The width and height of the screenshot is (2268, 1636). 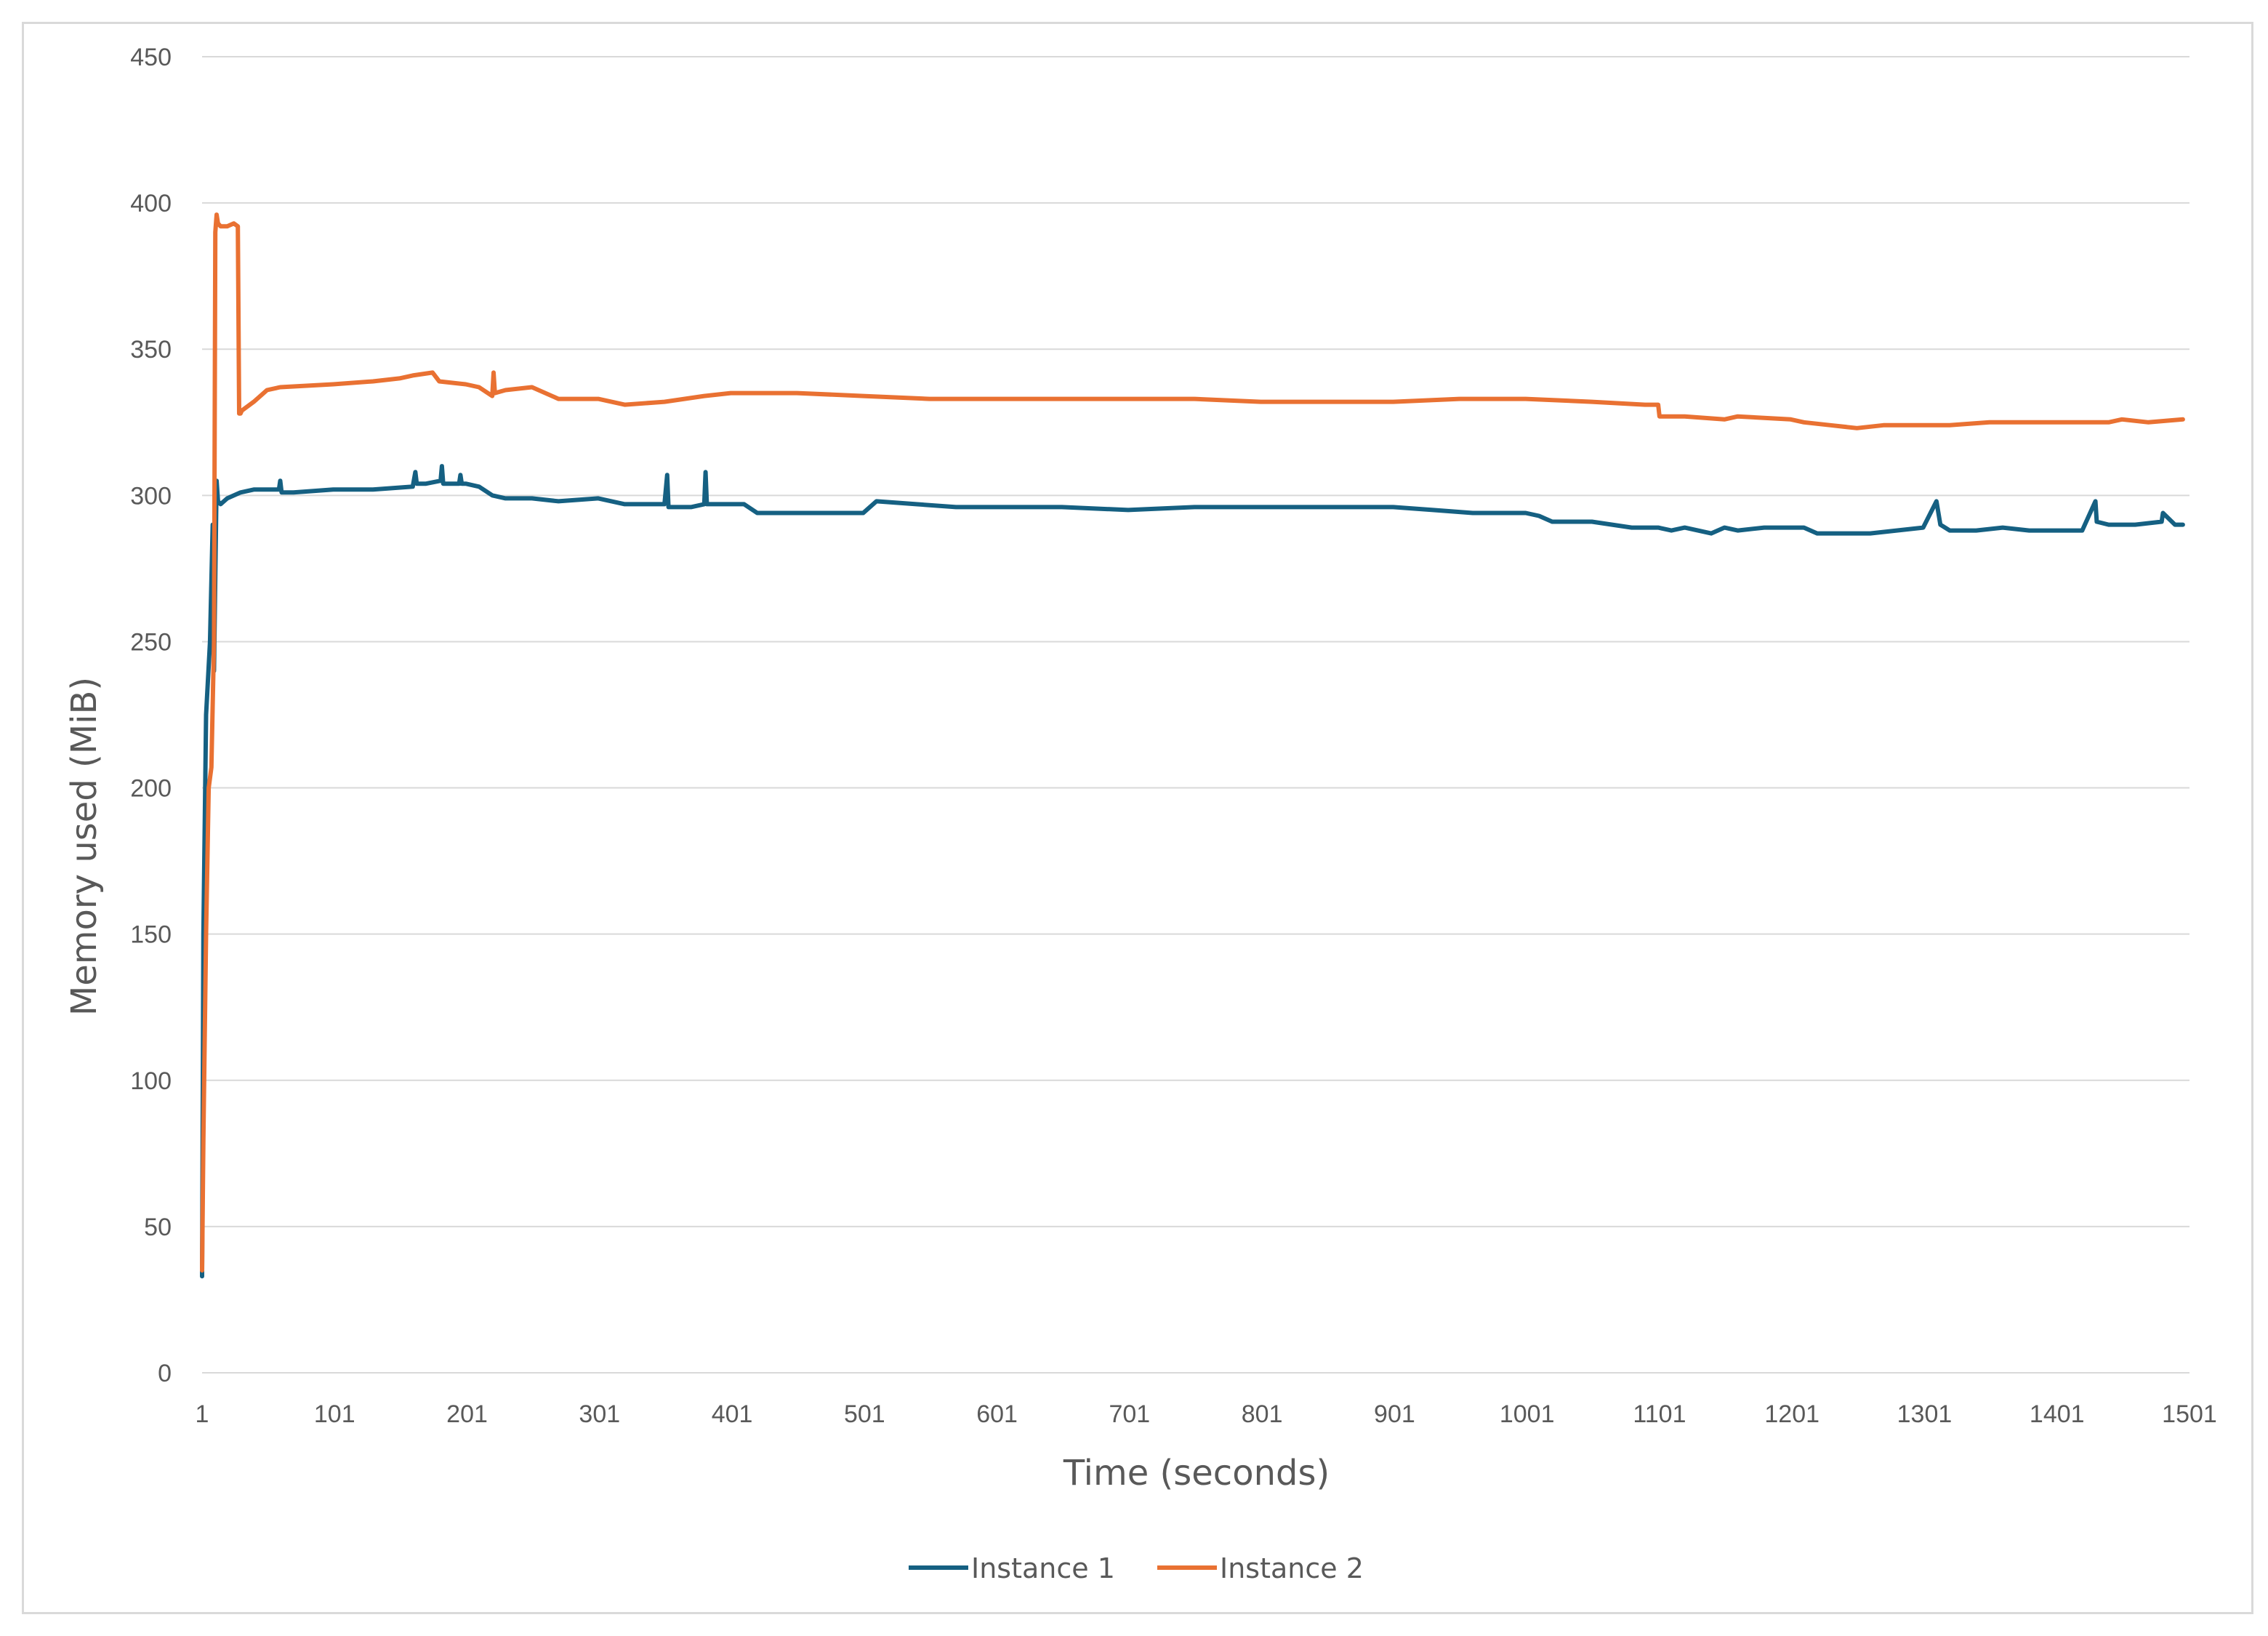 What do you see at coordinates (1925, 1414) in the screenshot?
I see `x-tick-label: 1301` at bounding box center [1925, 1414].